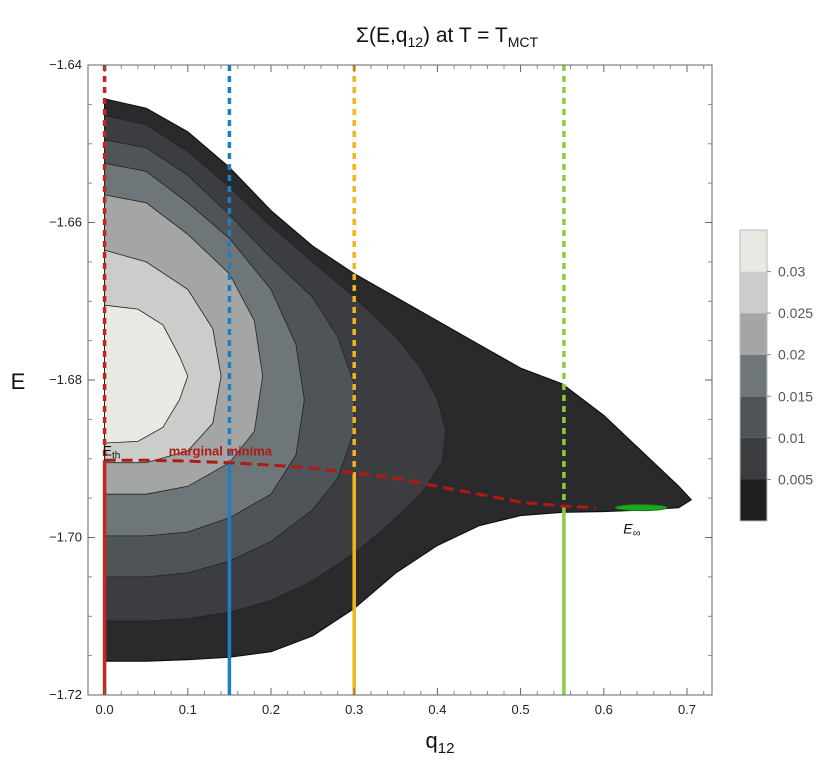  Describe the element at coordinates (795, 313) in the screenshot. I see `colorbar-tick-label: 0.025` at that location.